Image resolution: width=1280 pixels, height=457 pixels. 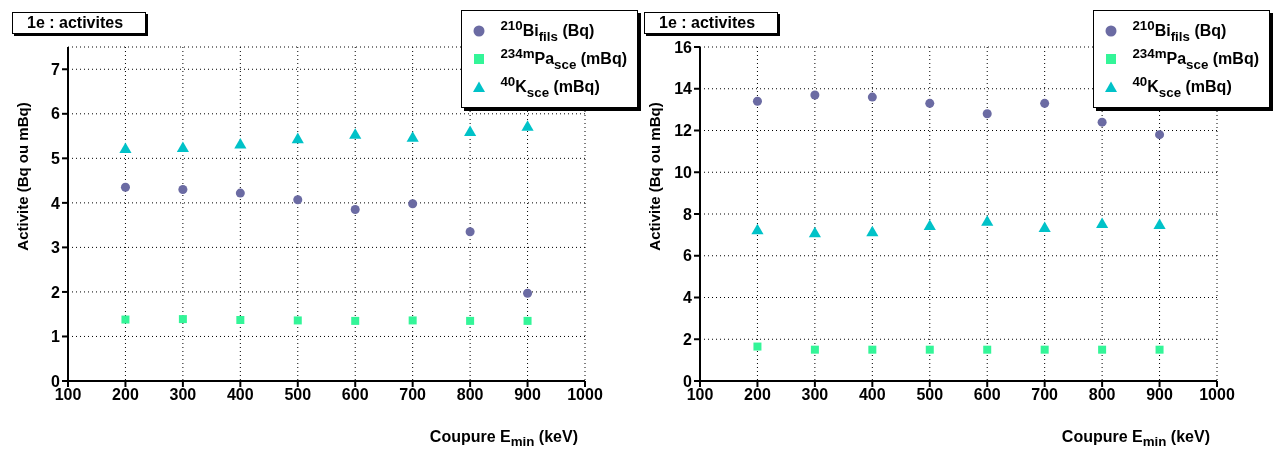 What do you see at coordinates (683, 172) in the screenshot?
I see `y-tick-label: 10` at bounding box center [683, 172].